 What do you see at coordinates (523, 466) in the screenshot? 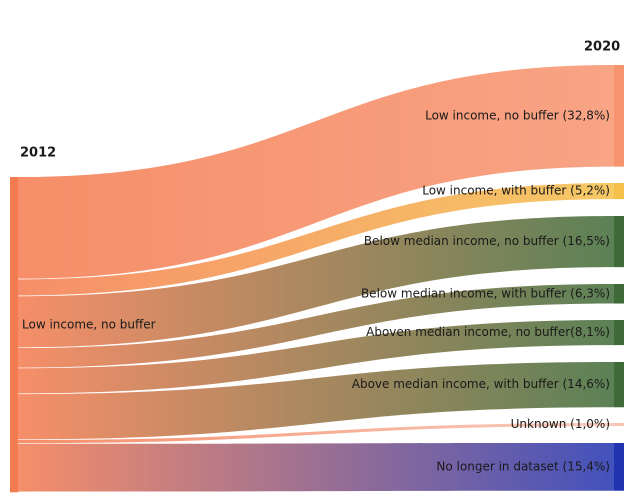
I see `node-label: No longer in dataset (15,4%)` at bounding box center [523, 466].